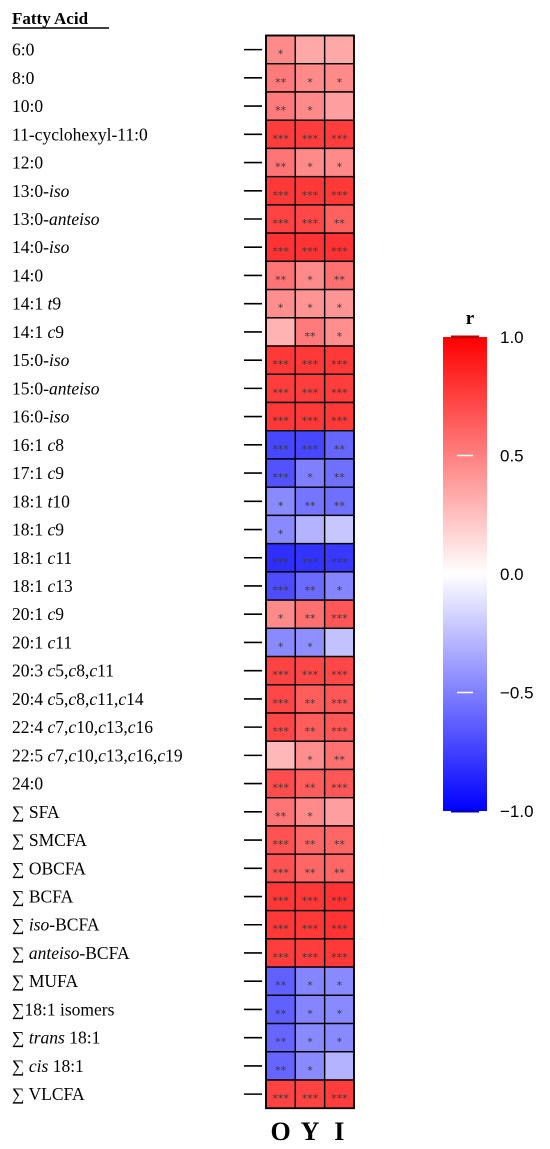  What do you see at coordinates (36, 304) in the screenshot?
I see `row-label: 14:1 t9` at bounding box center [36, 304].